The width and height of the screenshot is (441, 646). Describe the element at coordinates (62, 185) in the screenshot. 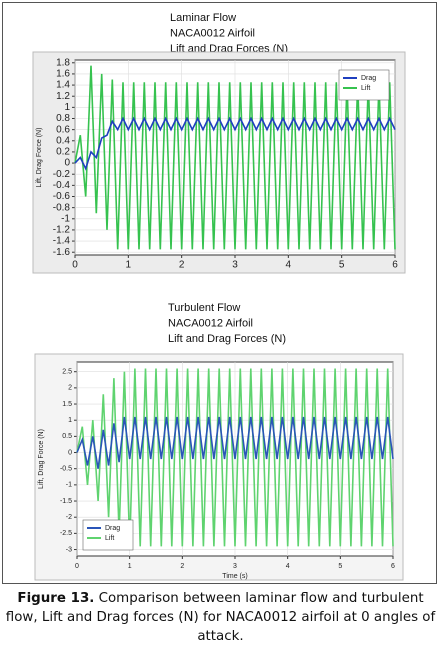

I see `y-tick-label: -0.4` at that location.